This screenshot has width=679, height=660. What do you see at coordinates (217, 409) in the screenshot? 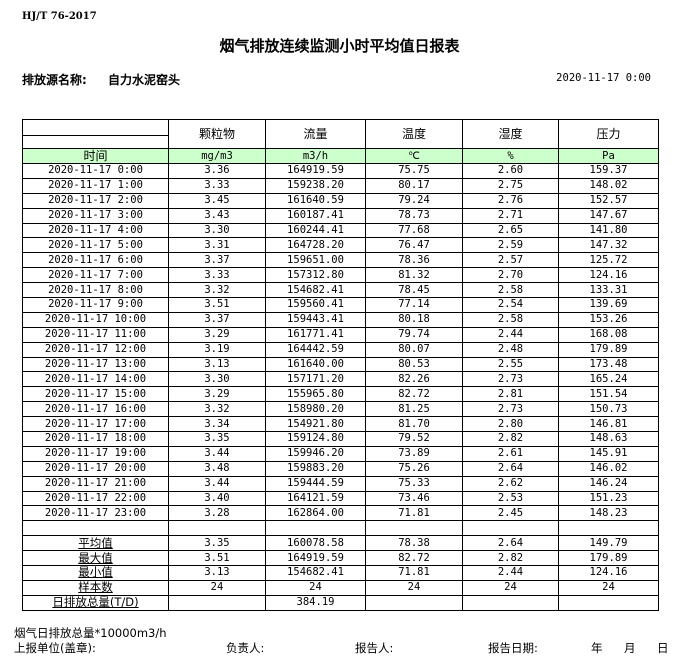
I see `cell-particulate: 3.32` at bounding box center [217, 409].